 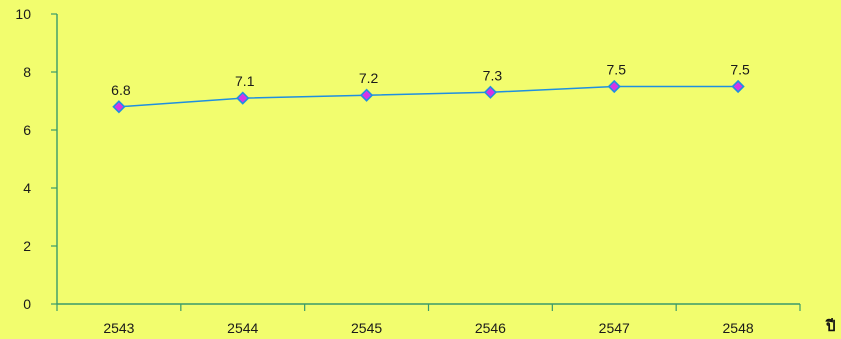 What do you see at coordinates (366, 328) in the screenshot?
I see `x-tick-label: 2545` at bounding box center [366, 328].